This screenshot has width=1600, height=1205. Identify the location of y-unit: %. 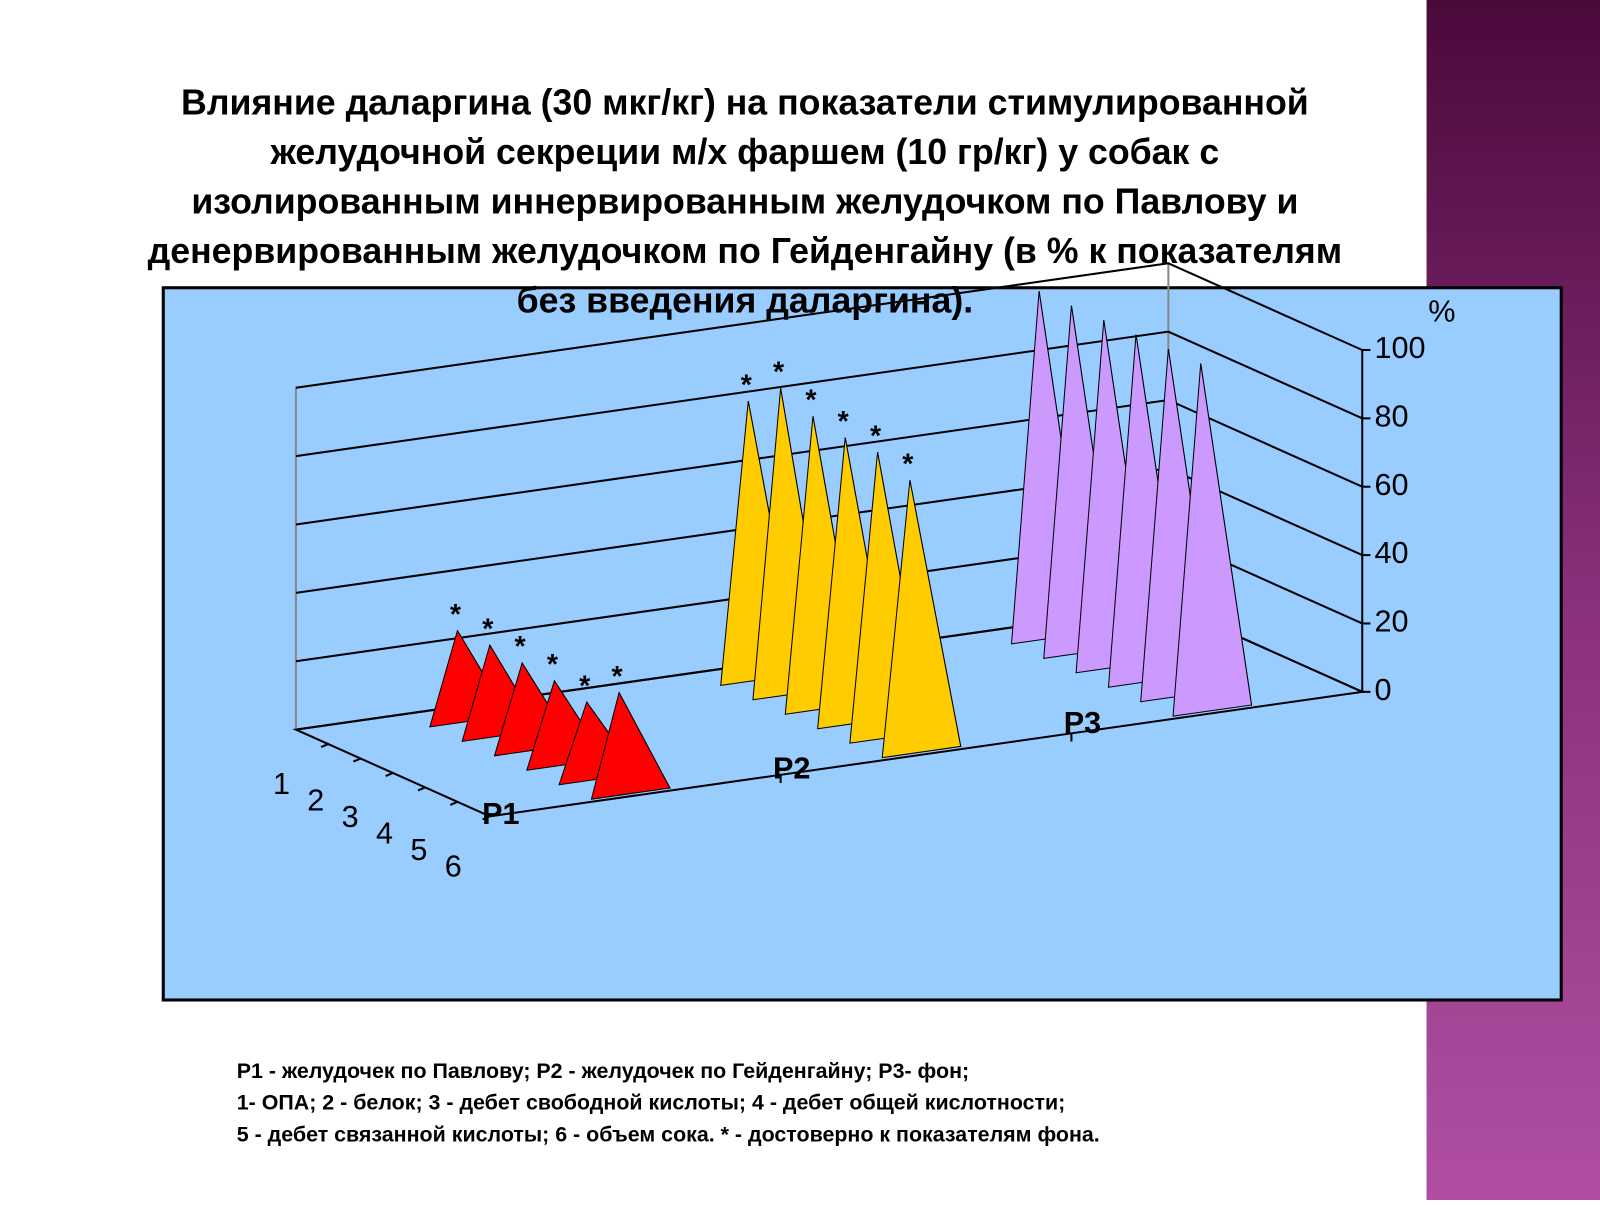
(1441, 311).